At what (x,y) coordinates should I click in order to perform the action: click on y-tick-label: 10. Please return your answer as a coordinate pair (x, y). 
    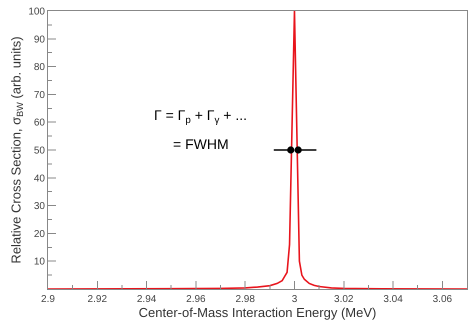
    Looking at the image, I should click on (40, 262).